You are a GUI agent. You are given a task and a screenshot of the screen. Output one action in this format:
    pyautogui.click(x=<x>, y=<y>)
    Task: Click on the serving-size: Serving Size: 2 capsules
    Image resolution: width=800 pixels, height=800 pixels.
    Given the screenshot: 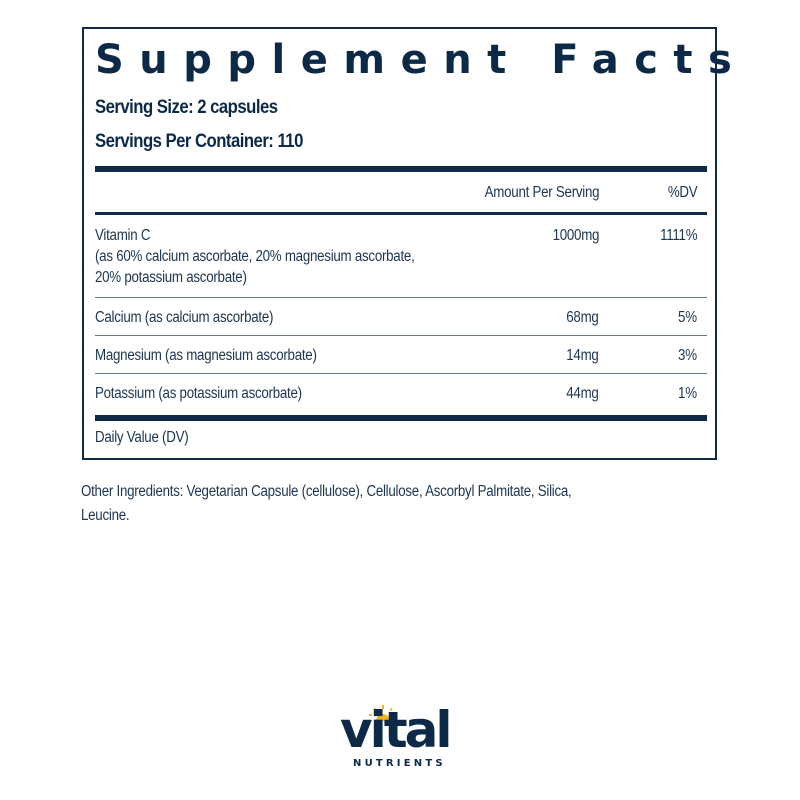 What is the action you would take?
    pyautogui.click(x=186, y=107)
    